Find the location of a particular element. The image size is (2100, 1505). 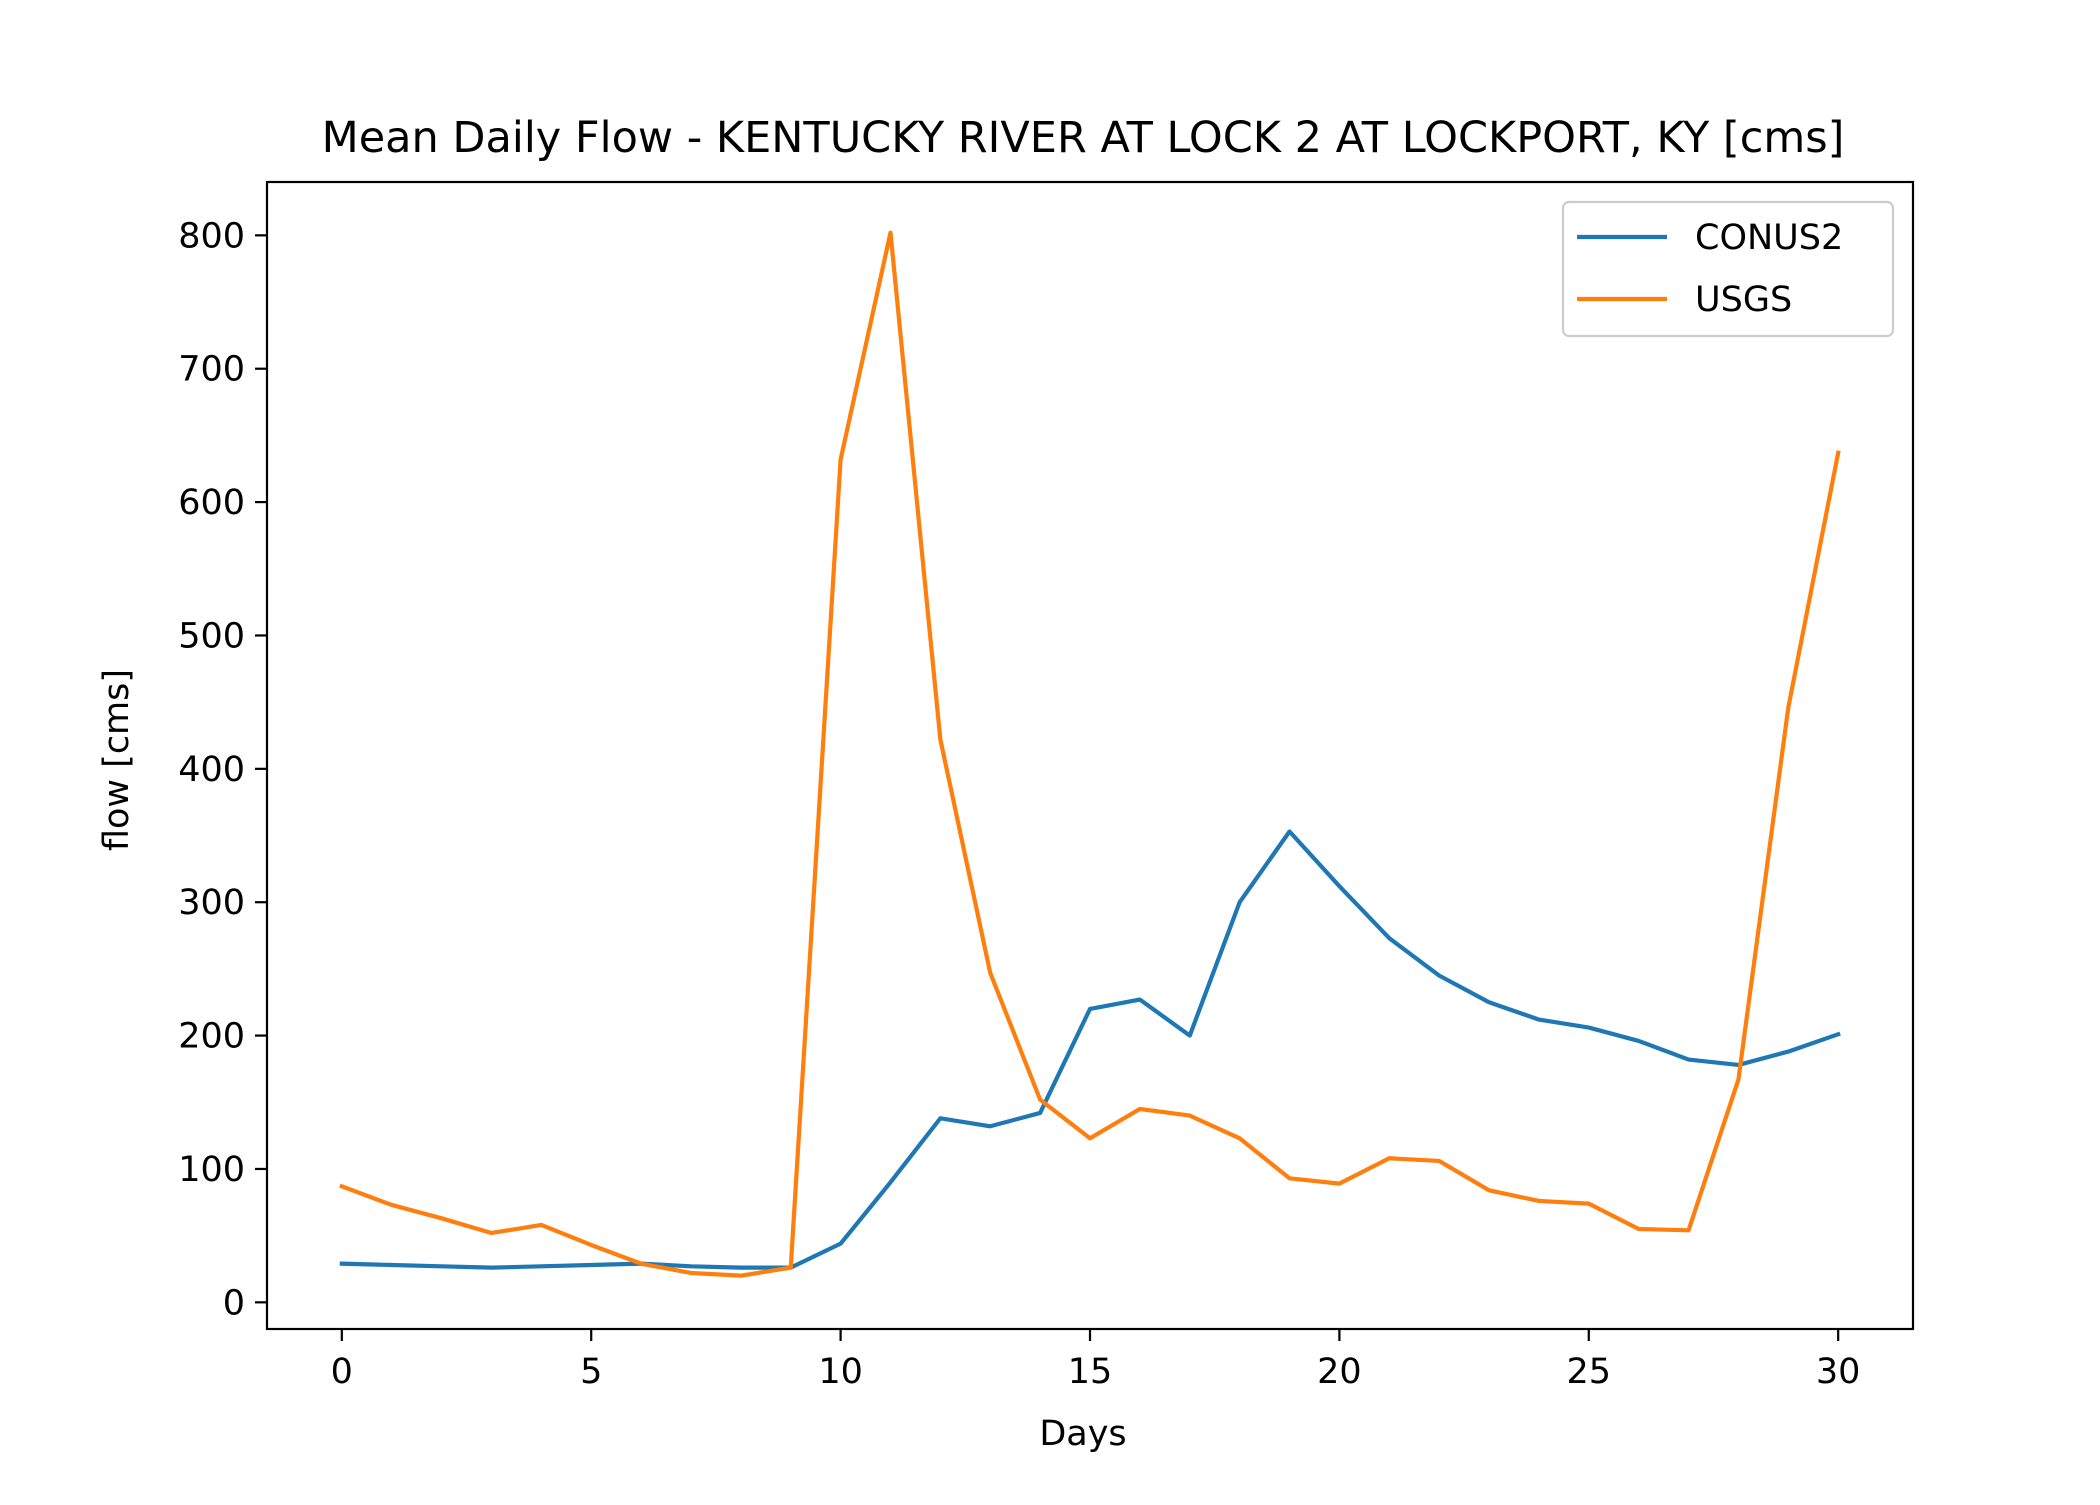

y-tick-label: 300 is located at coordinates (211, 903).